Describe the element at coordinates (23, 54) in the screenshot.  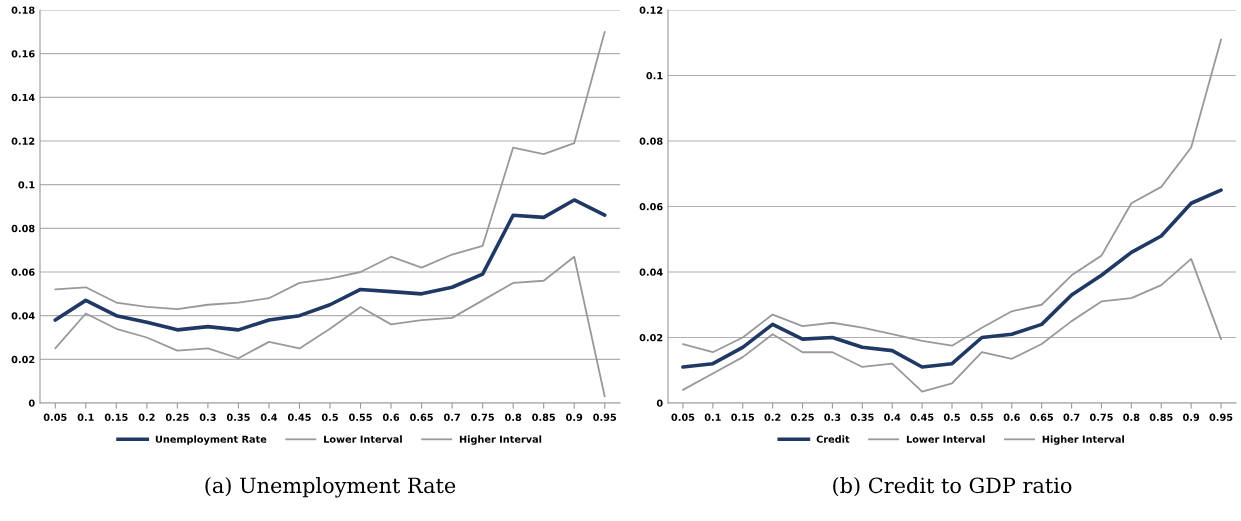
I see `y-tick-label: 0.16` at that location.